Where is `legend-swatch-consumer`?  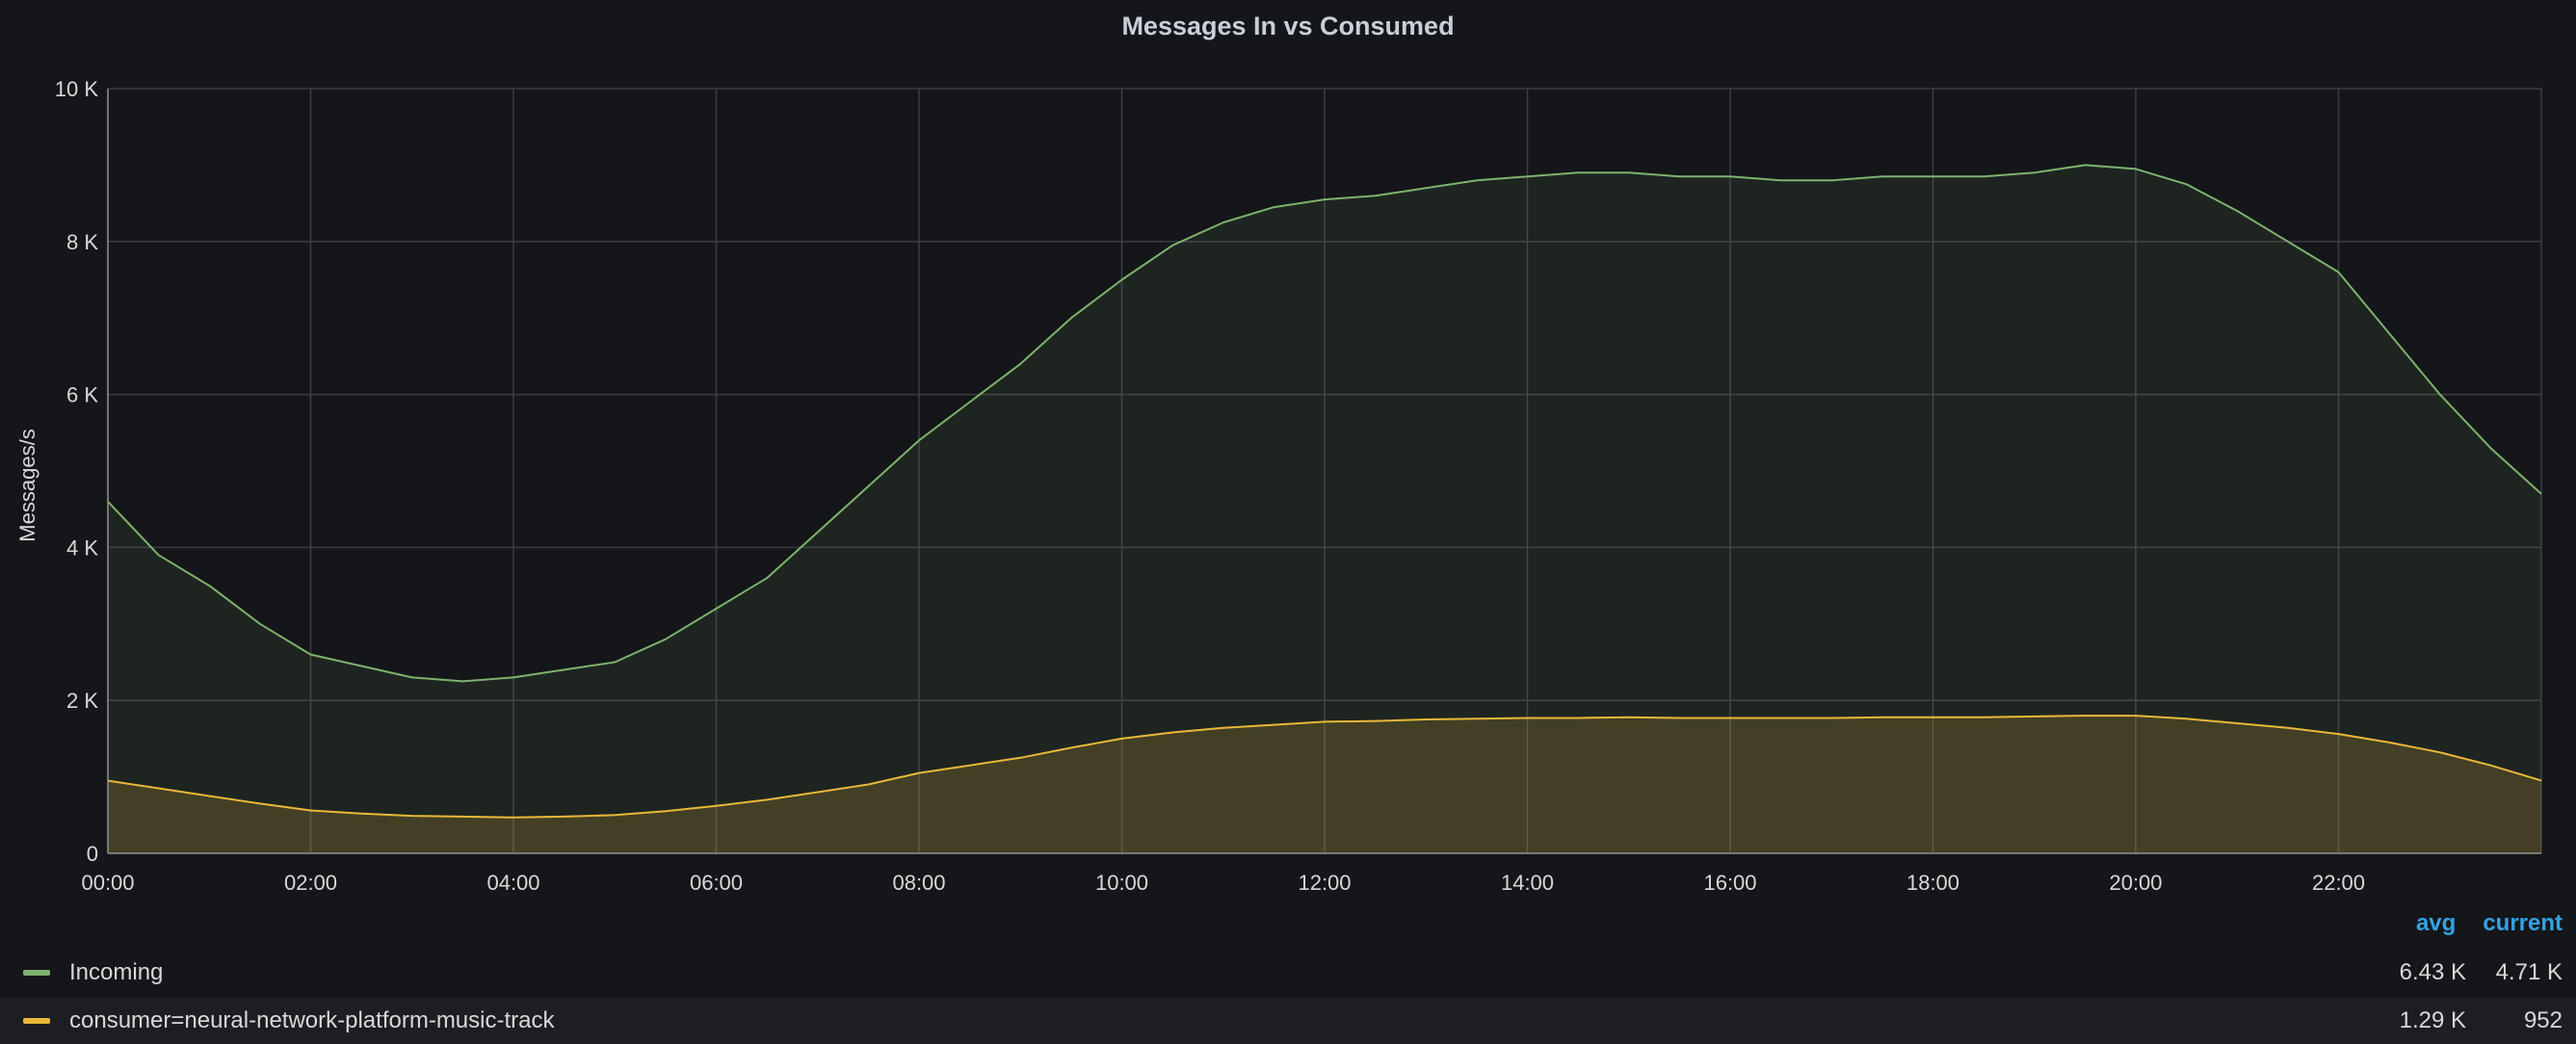
legend-swatch-consumer is located at coordinates (36, 1021).